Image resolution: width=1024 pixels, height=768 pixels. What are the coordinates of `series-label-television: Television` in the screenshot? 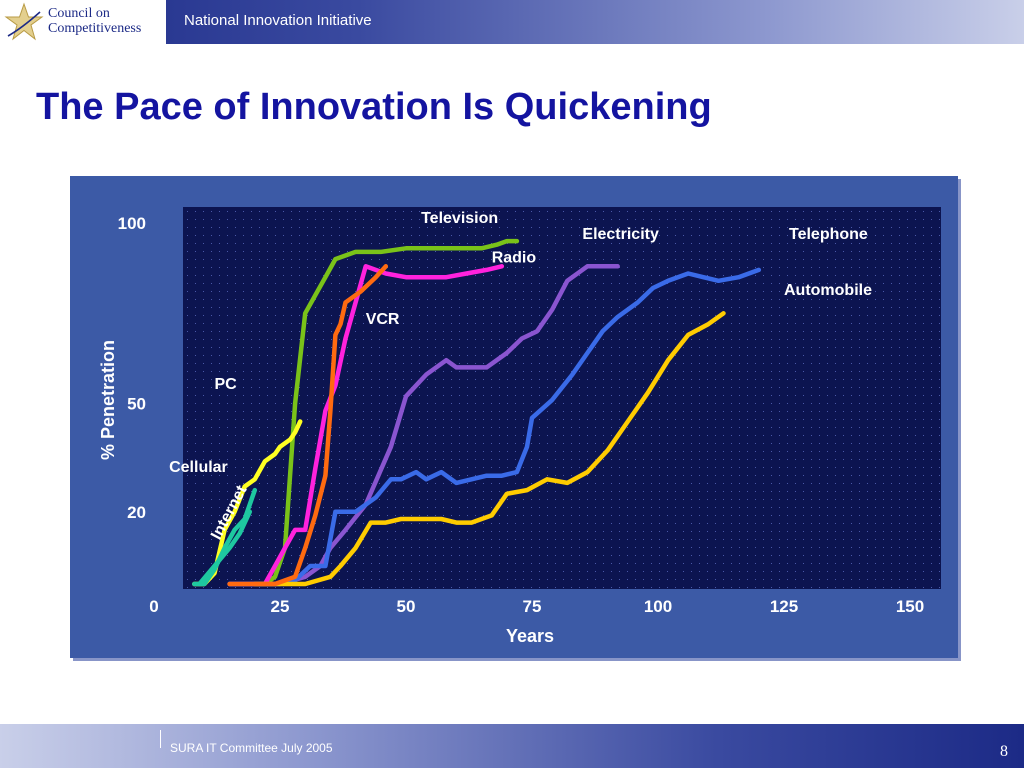 It's located at (459, 218).